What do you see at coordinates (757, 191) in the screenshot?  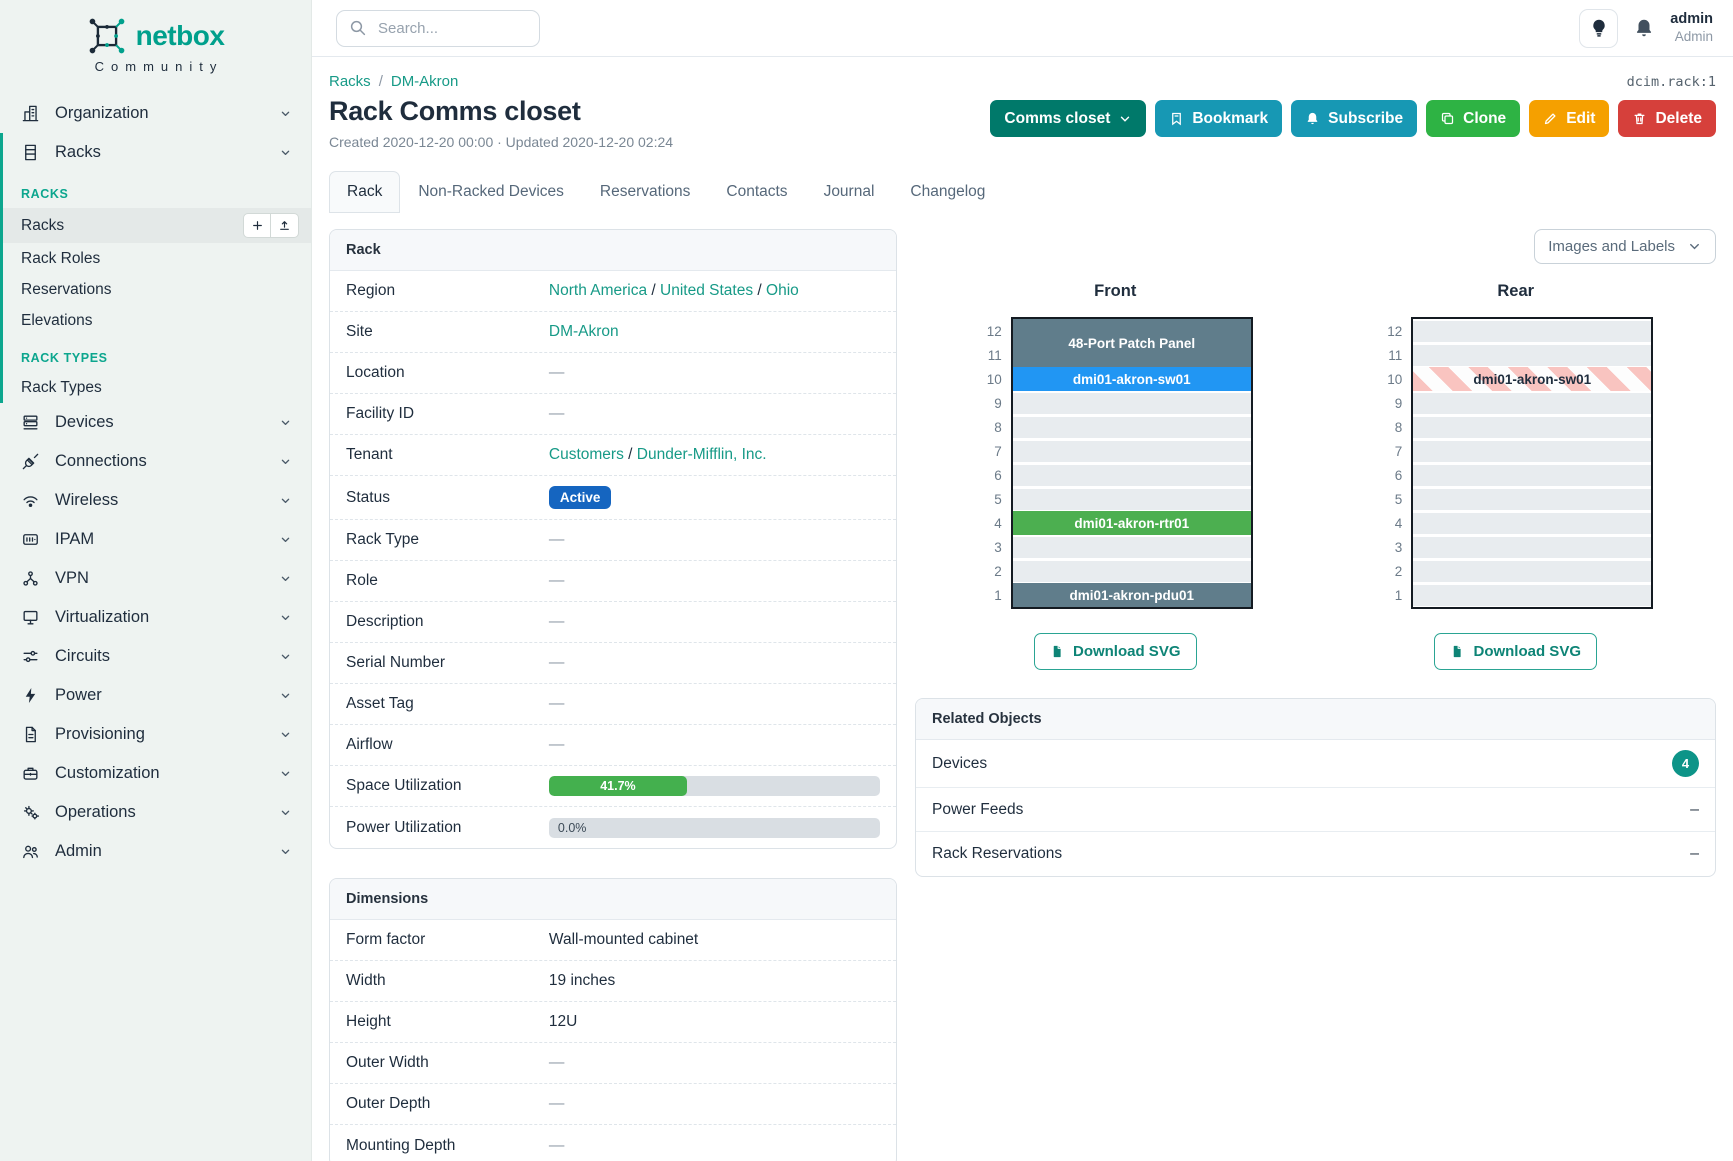 I see `tab-contacts: Contacts` at bounding box center [757, 191].